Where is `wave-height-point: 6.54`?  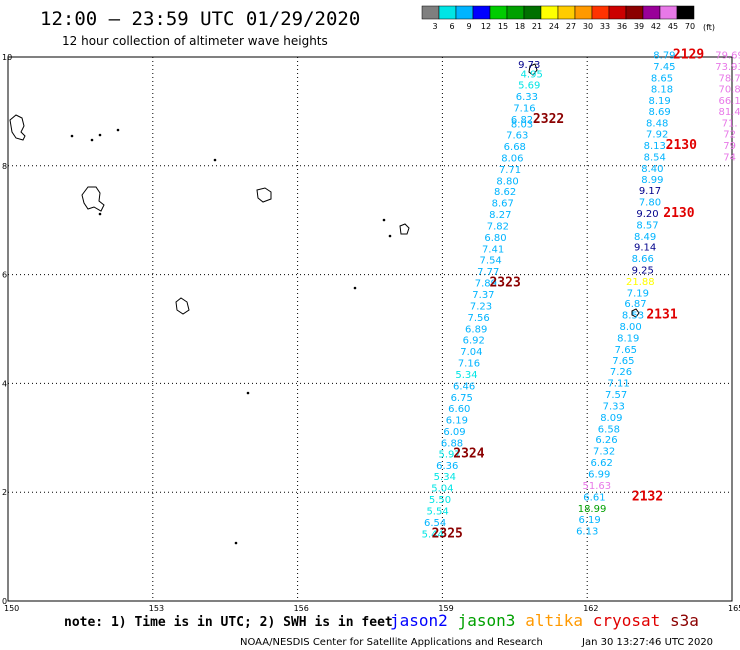 wave-height-point: 6.54 is located at coordinates (435, 523).